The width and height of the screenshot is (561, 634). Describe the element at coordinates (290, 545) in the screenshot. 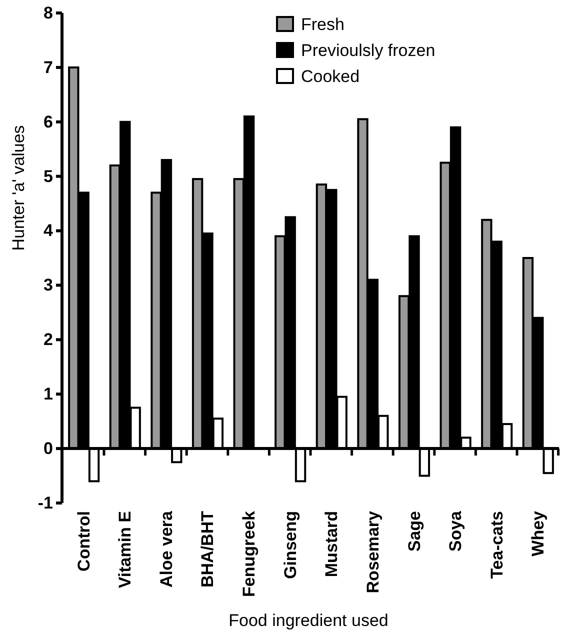

I see `x-tick-label: Ginseng` at that location.